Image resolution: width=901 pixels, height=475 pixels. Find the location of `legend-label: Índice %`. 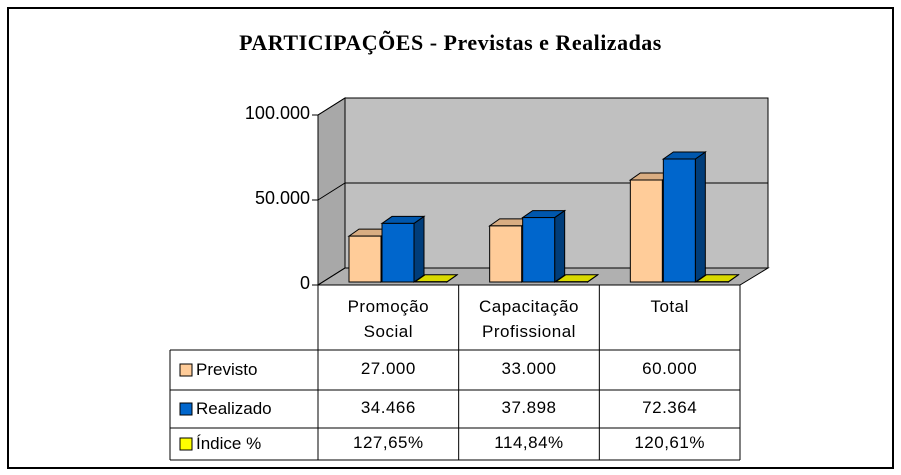

legend-label: Índice % is located at coordinates (229, 443).